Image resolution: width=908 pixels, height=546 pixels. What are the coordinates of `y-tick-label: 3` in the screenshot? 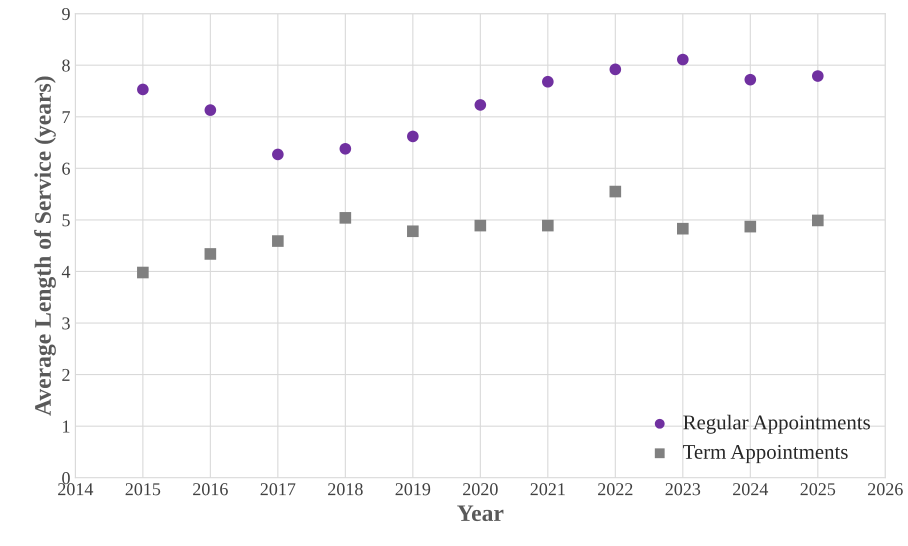 It's located at (66, 323).